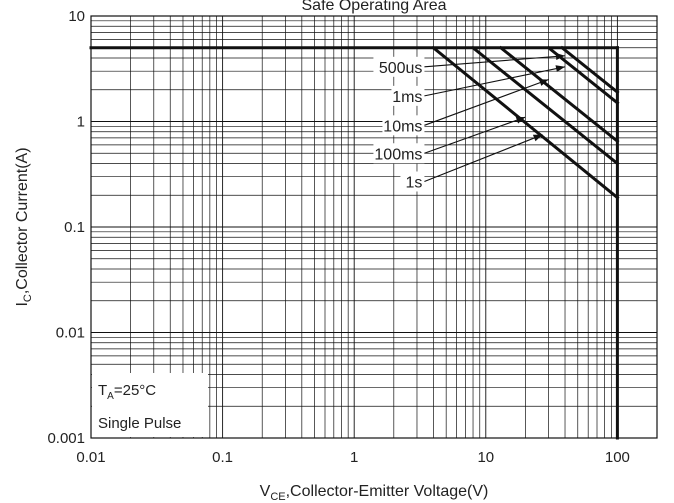 This screenshot has height=503, width=674. I want to click on annotation-layer: 500us 1ms 10ms 100ms 1s, so click(469, 122).